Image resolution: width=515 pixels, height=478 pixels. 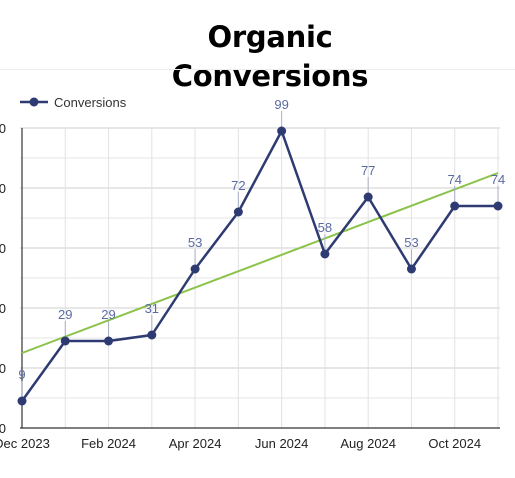 I want to click on data-label: 31, so click(x=152, y=308).